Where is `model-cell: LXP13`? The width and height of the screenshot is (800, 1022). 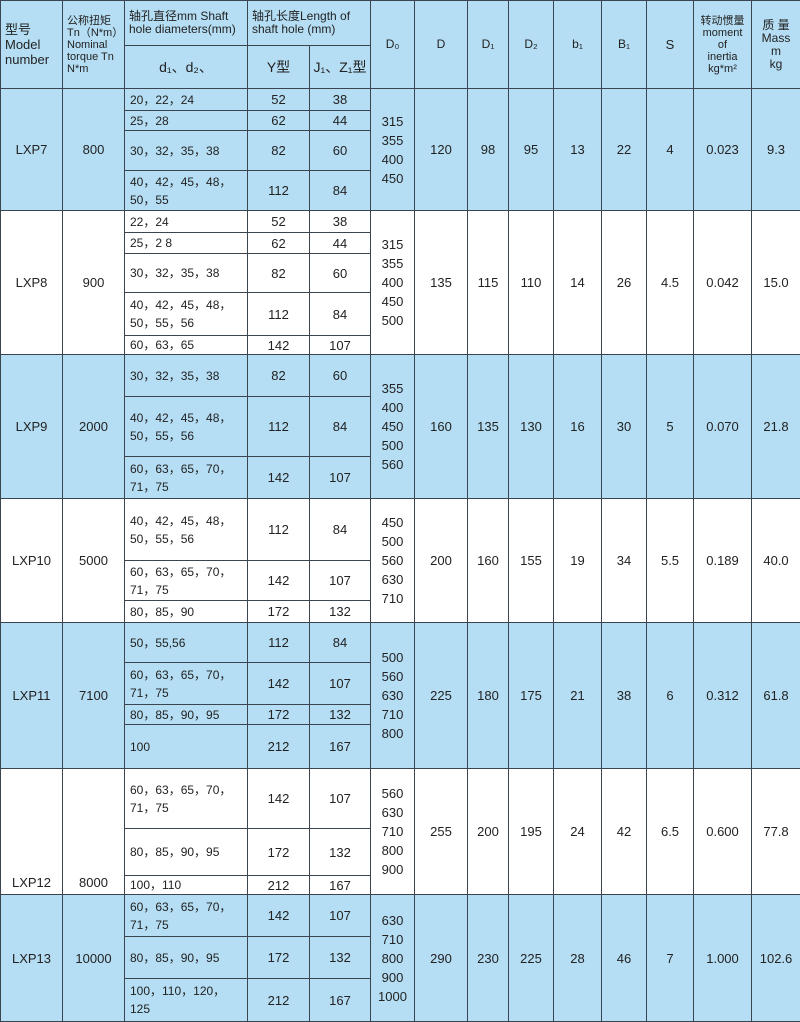
model-cell: LXP13 is located at coordinates (32, 958).